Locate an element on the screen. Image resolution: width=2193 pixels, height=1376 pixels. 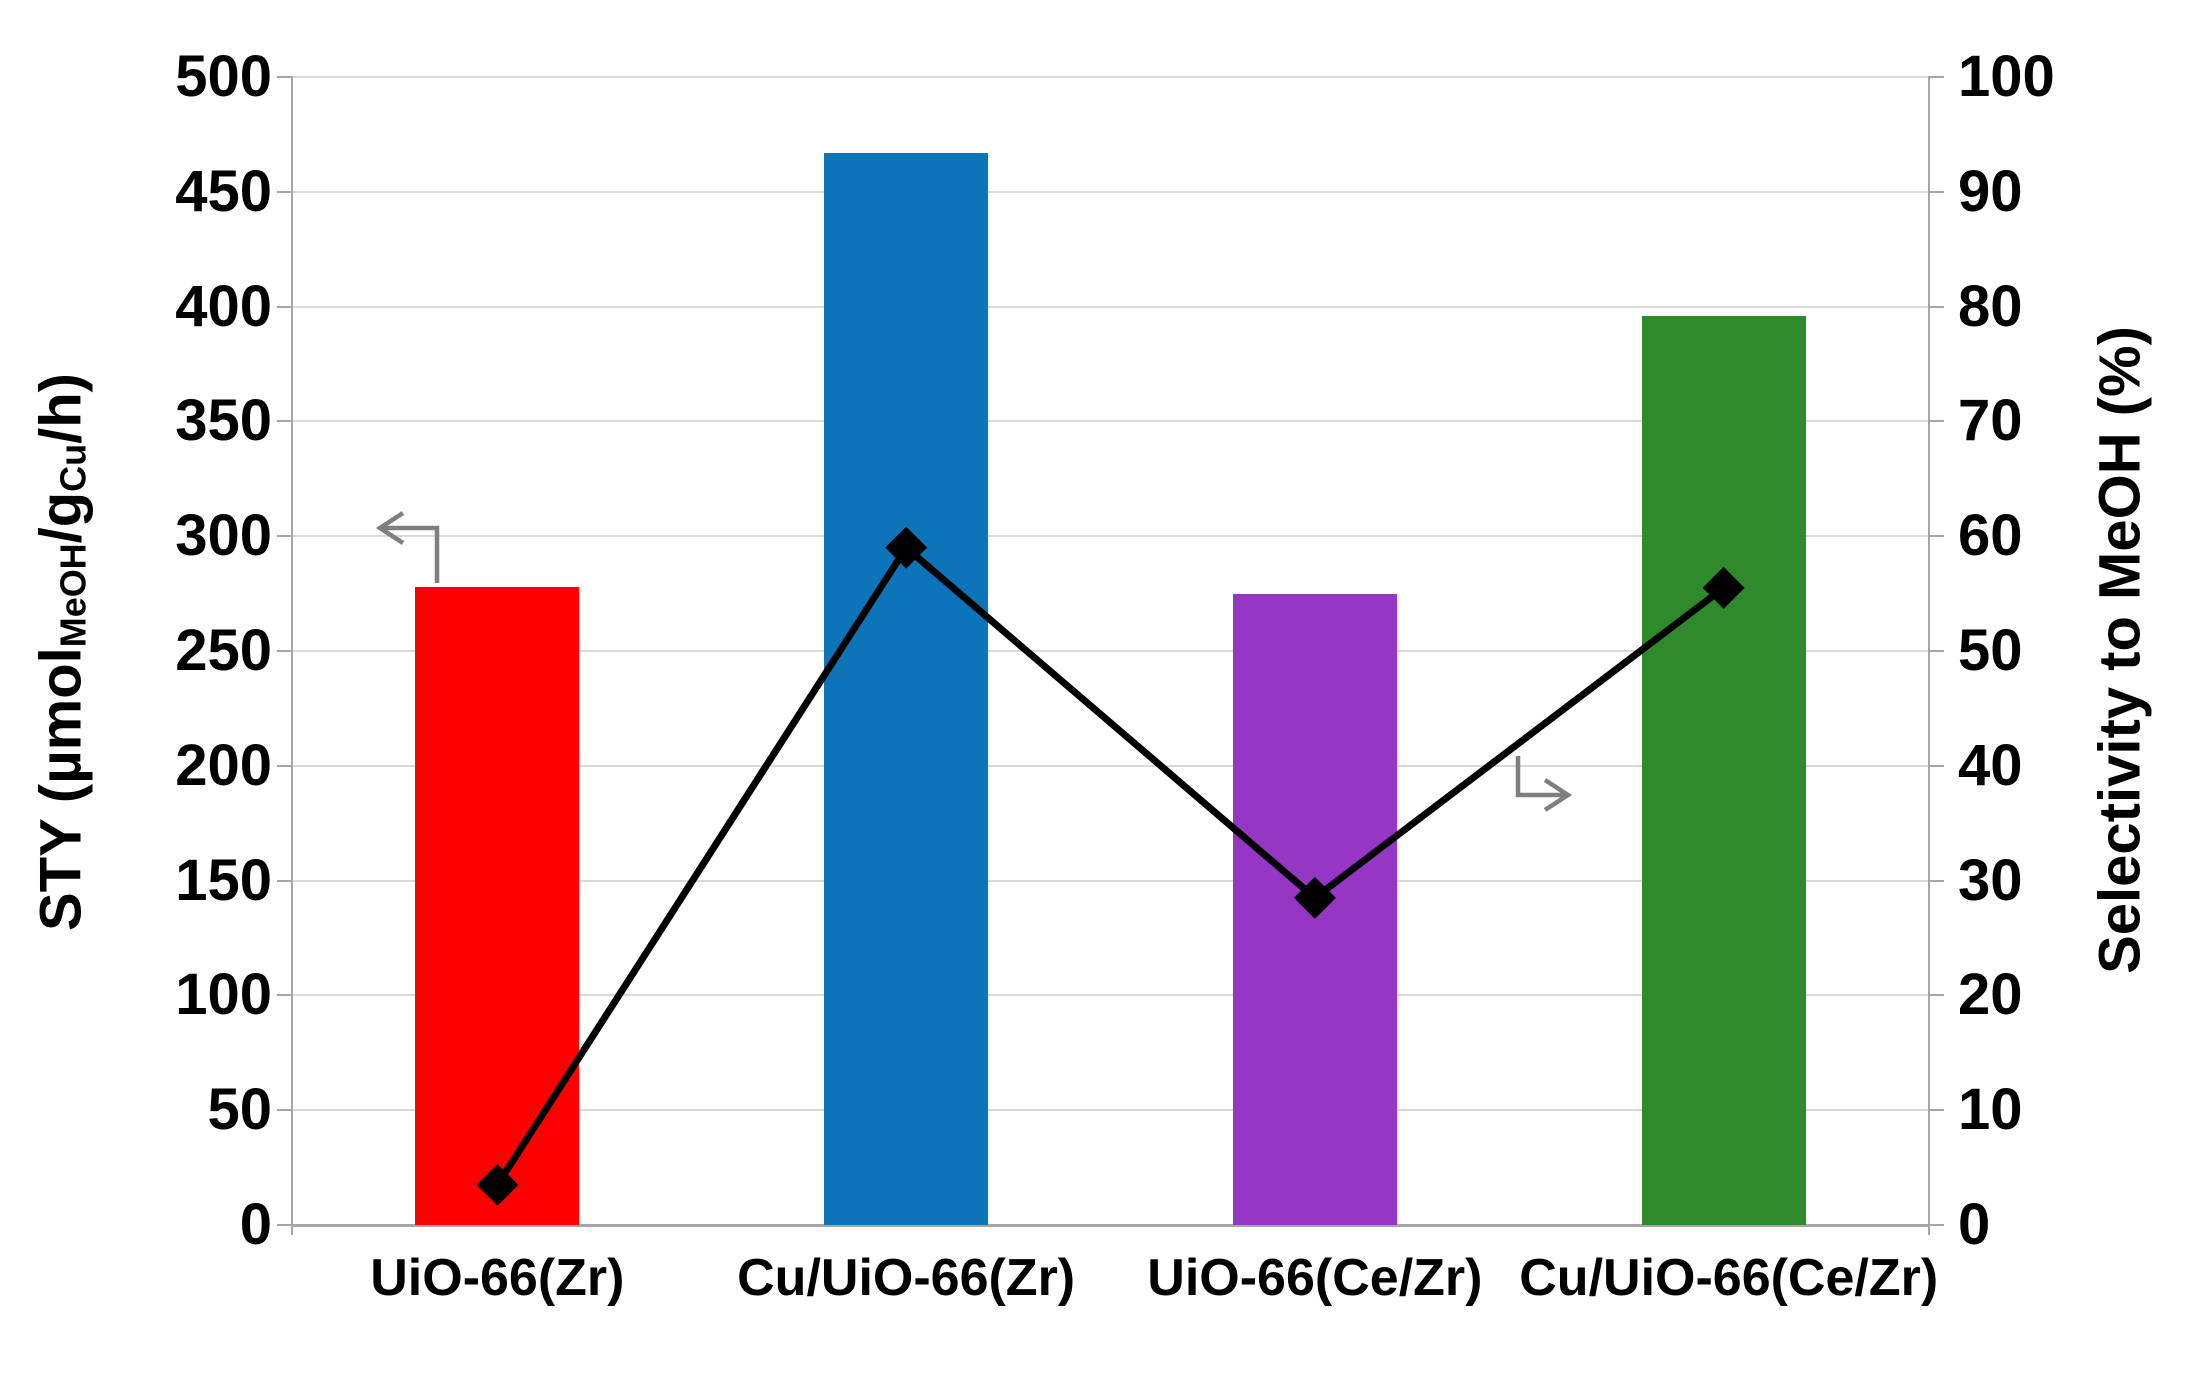
left-axis-tick-150: 150 is located at coordinates (223, 880).